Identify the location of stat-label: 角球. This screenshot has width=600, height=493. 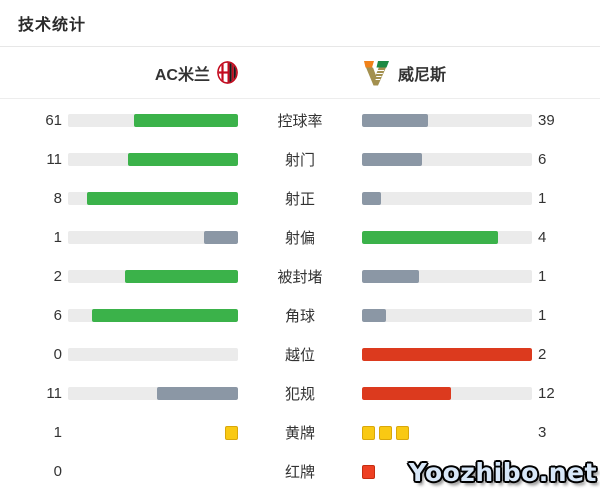
(299, 316).